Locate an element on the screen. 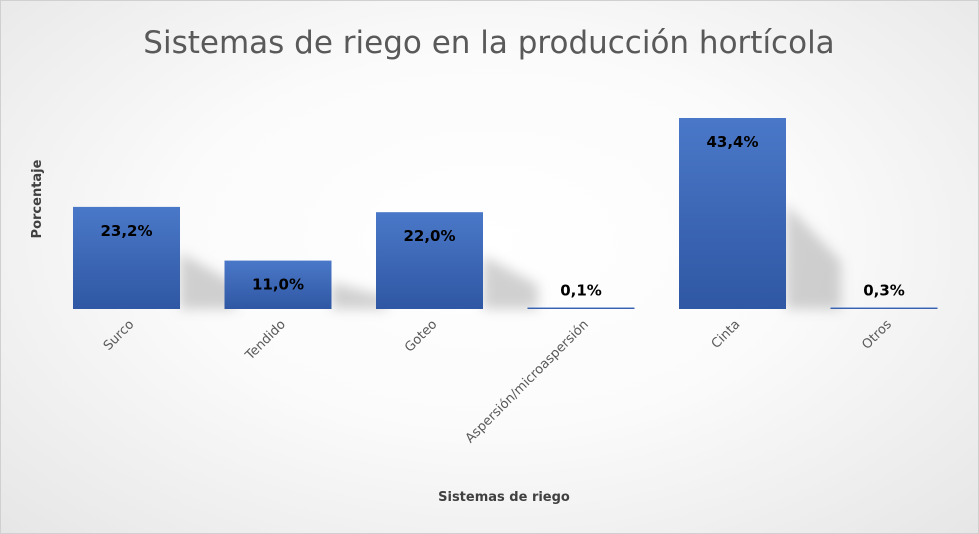 The height and width of the screenshot is (534, 979). x-tick-label-2: Tendido is located at coordinates (265, 340).